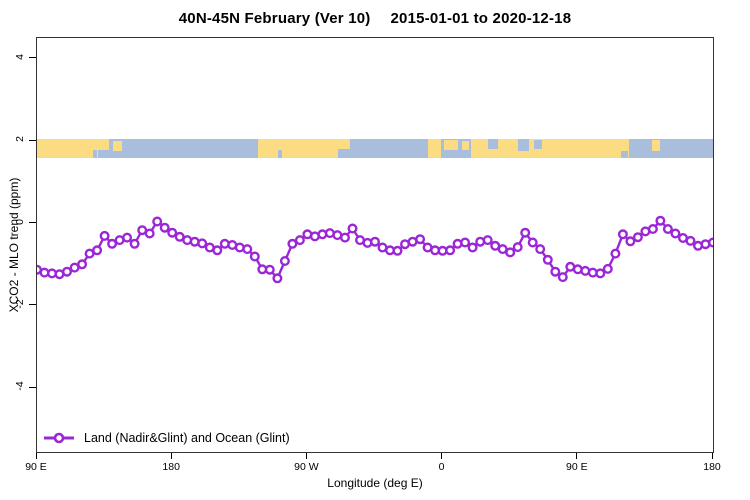 This screenshot has width=750, height=500. What do you see at coordinates (481, 18) in the screenshot?
I see `chart-title-dates: 2015-01-01 to 2020-12-18` at bounding box center [481, 18].